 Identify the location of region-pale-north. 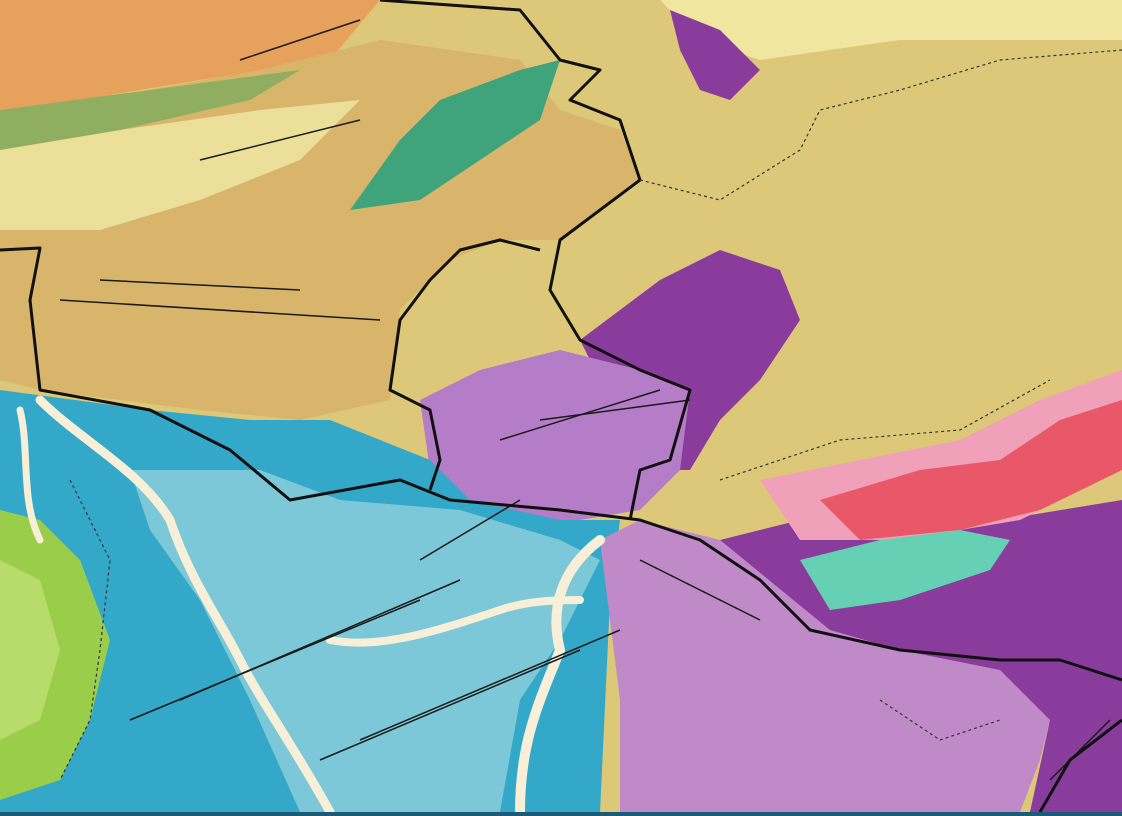
(891, 30).